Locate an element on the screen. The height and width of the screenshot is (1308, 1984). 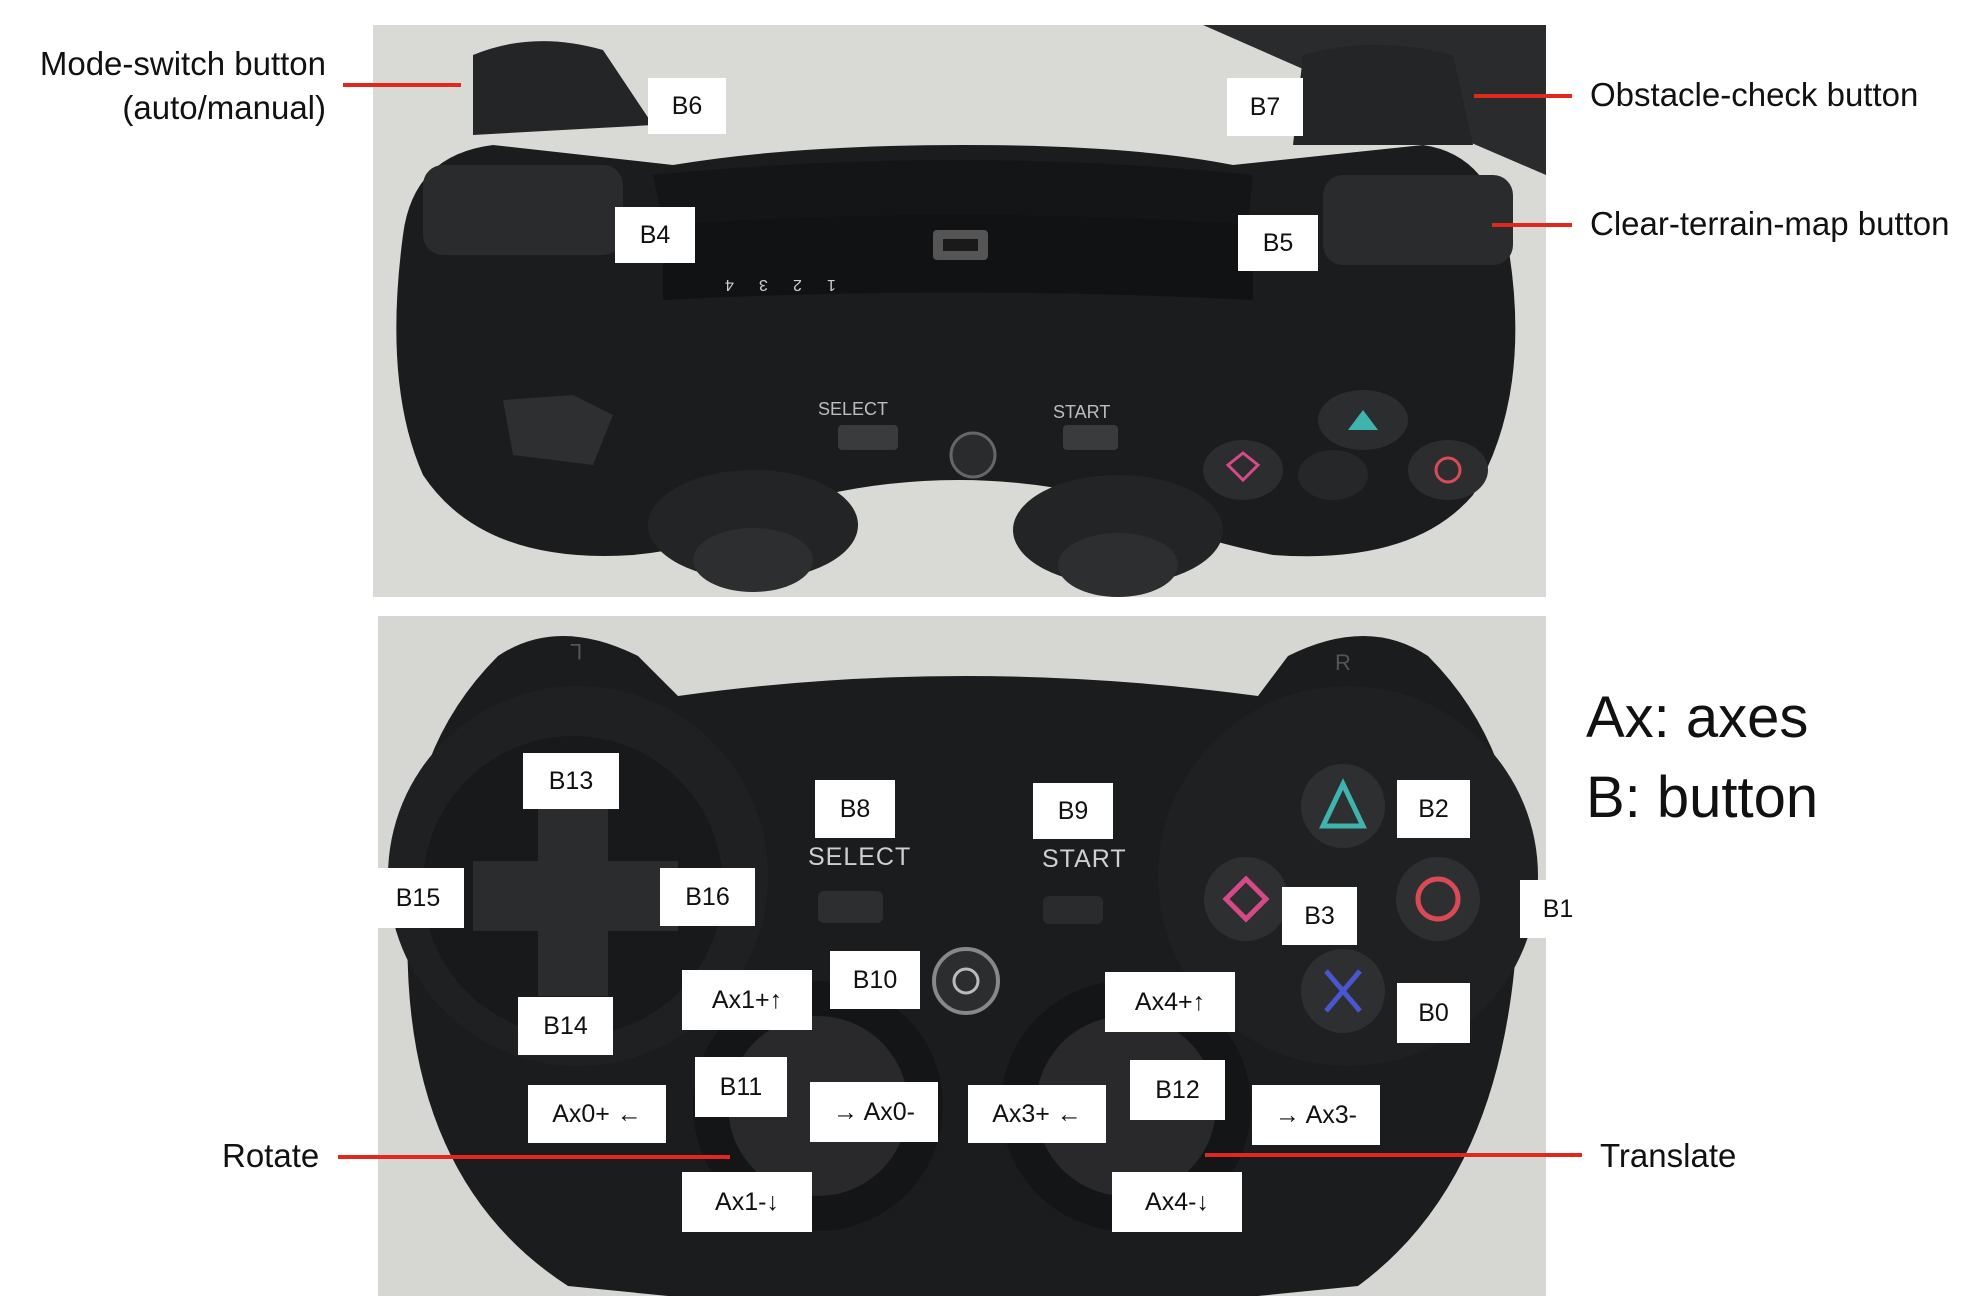
label-b7: B7 is located at coordinates (1265, 107).